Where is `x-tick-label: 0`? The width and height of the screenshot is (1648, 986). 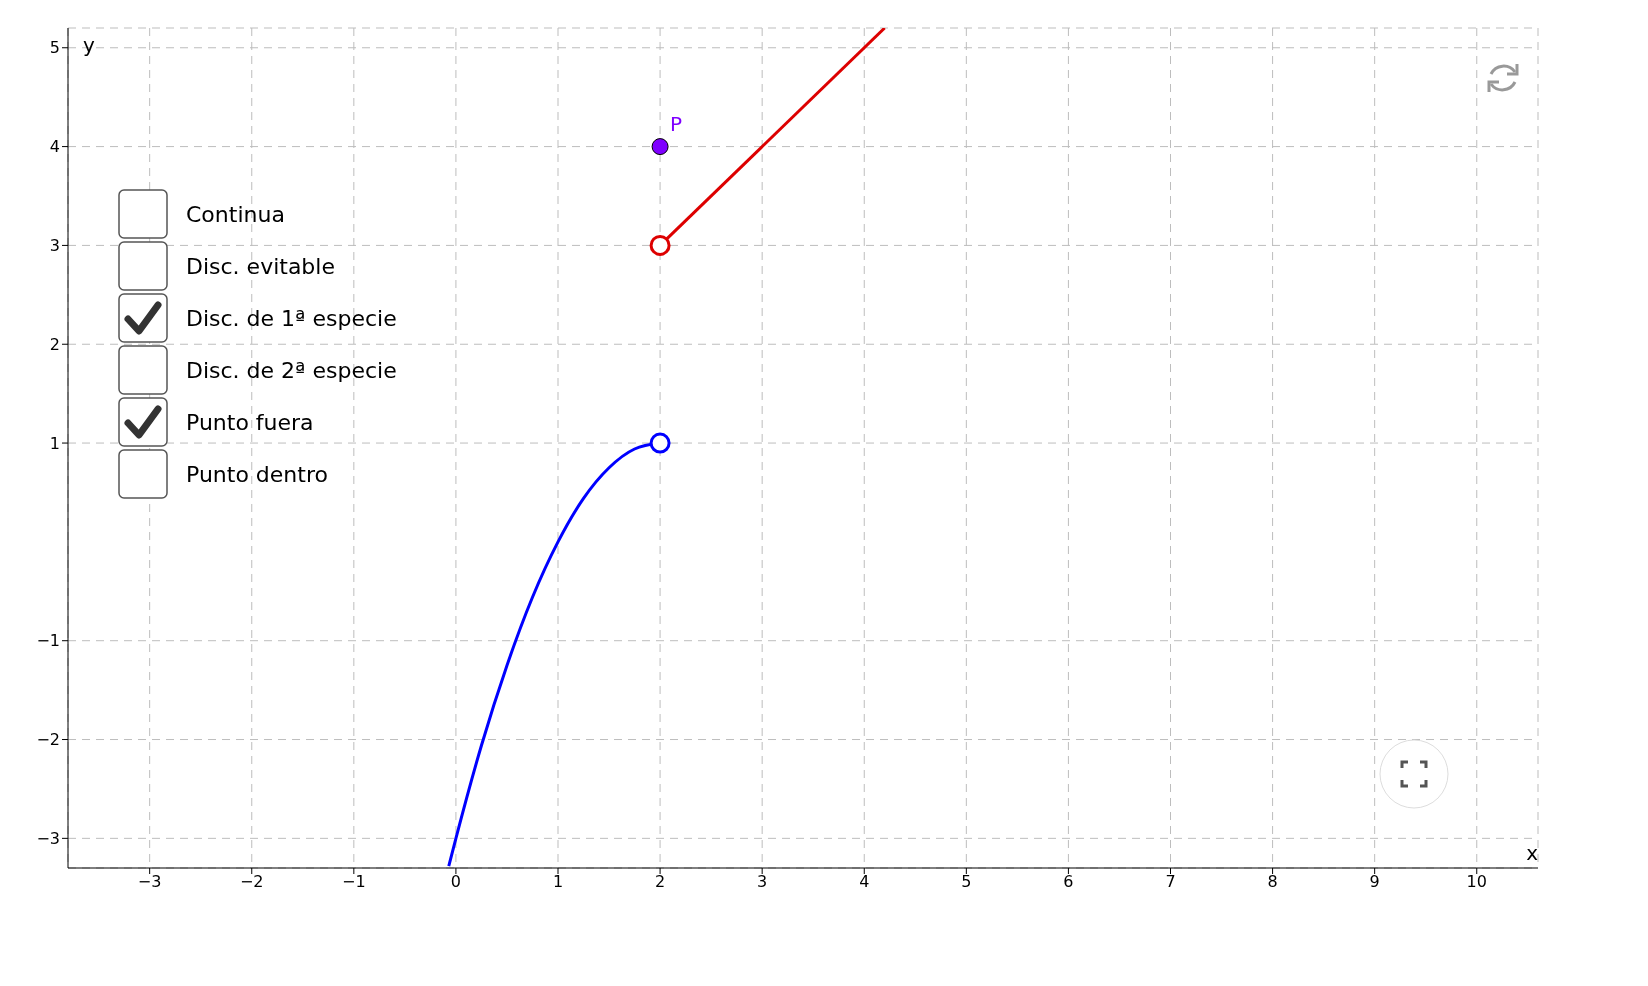 x-tick-label: 0 is located at coordinates (456, 882).